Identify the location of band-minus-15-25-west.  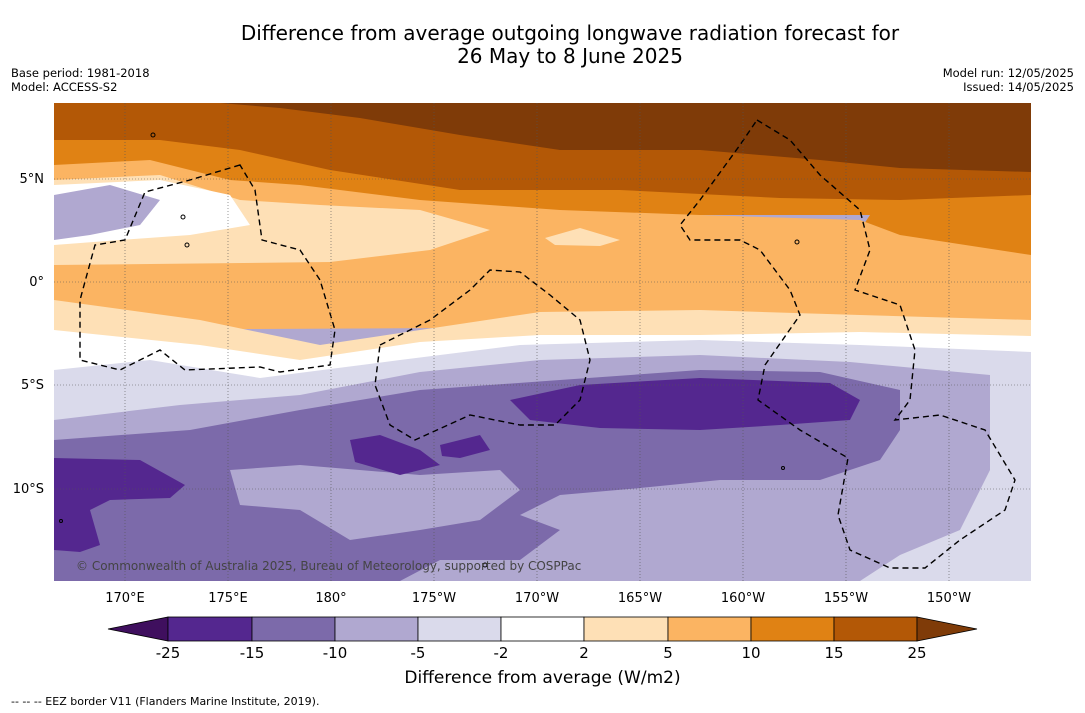
(119, 505).